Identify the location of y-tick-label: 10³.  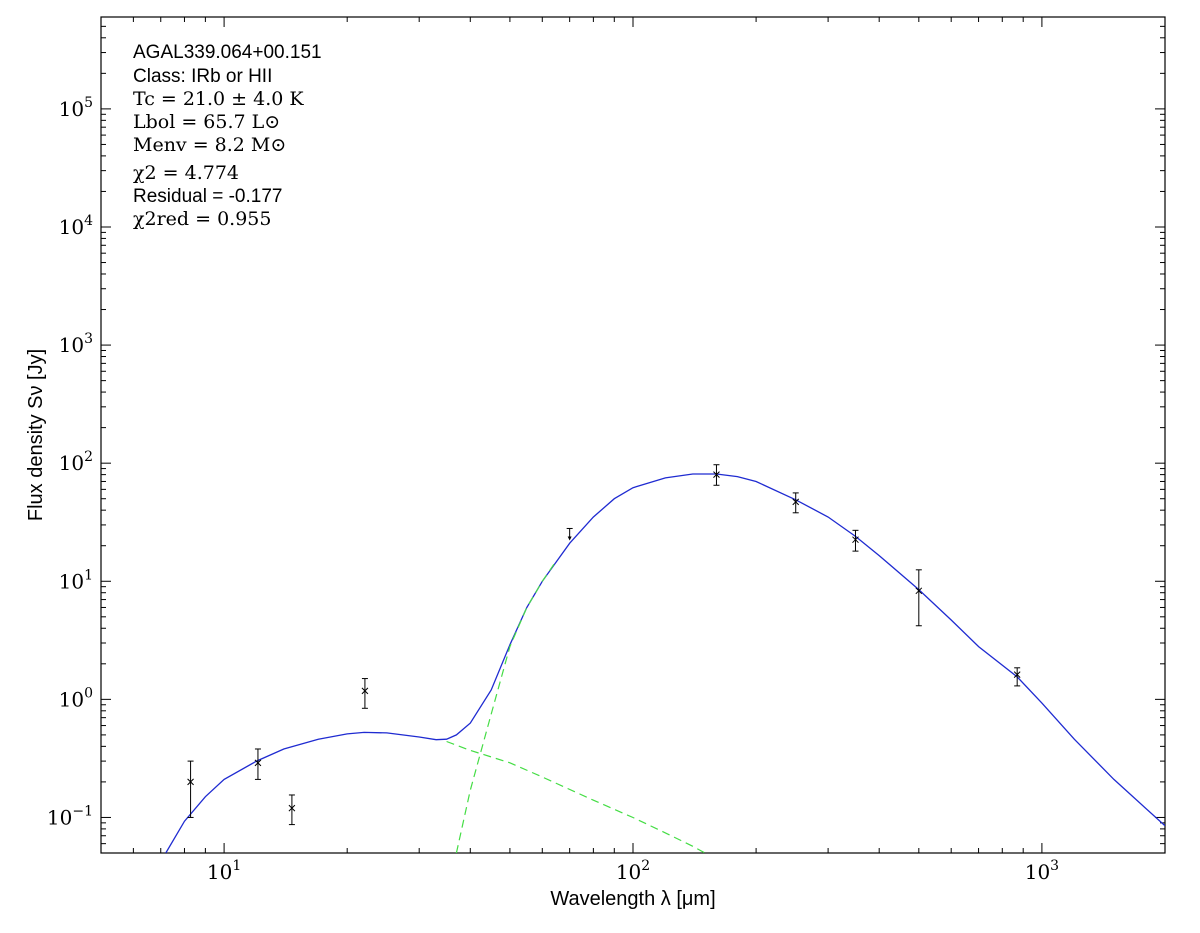
(76, 344).